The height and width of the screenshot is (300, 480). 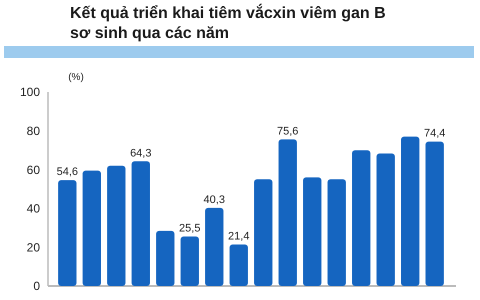 I want to click on y-tick-label: 100, so click(x=30, y=92).